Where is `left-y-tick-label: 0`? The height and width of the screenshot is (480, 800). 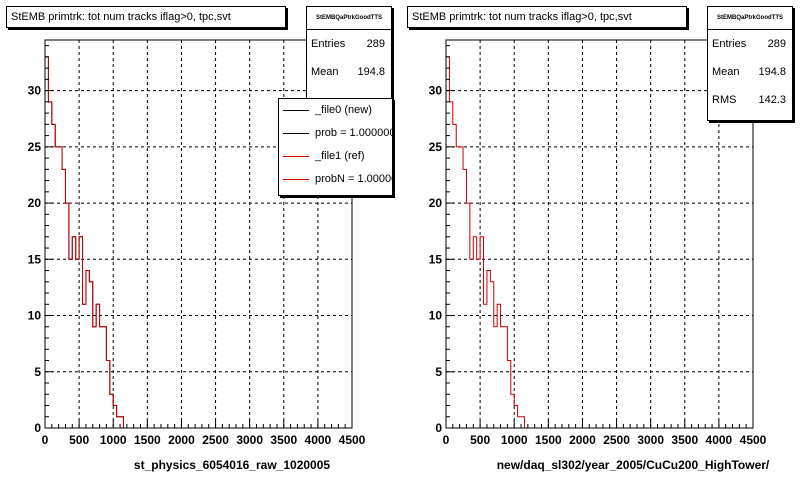
left-y-tick-label: 0 is located at coordinates (37, 428).